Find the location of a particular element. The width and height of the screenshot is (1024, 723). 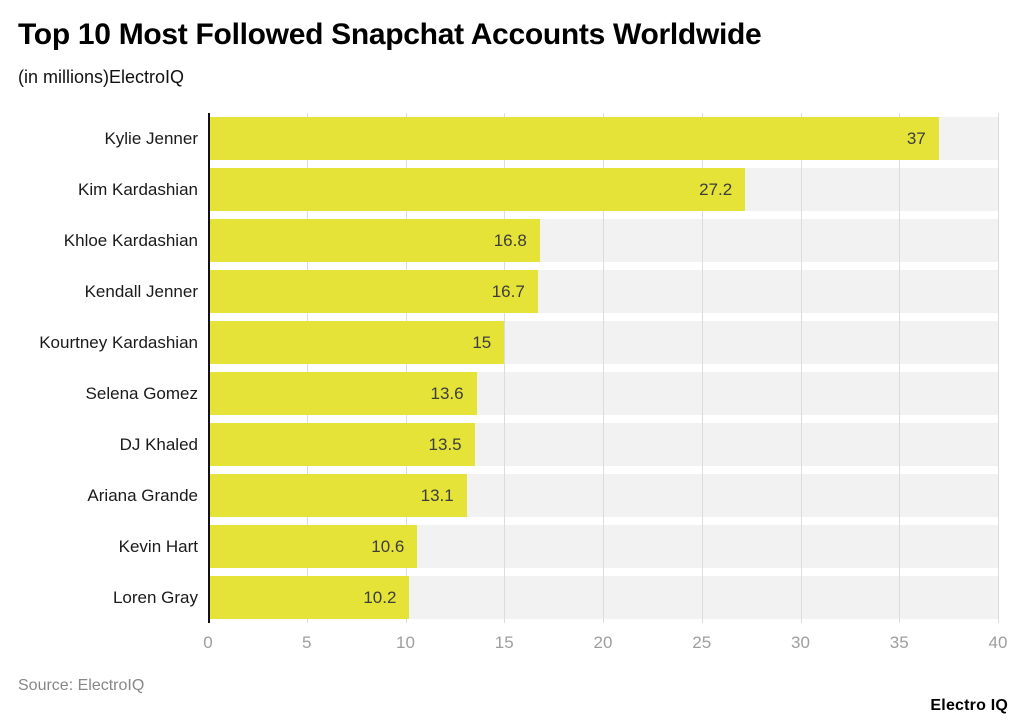

x-axis-tick-label: 0 is located at coordinates (208, 642).